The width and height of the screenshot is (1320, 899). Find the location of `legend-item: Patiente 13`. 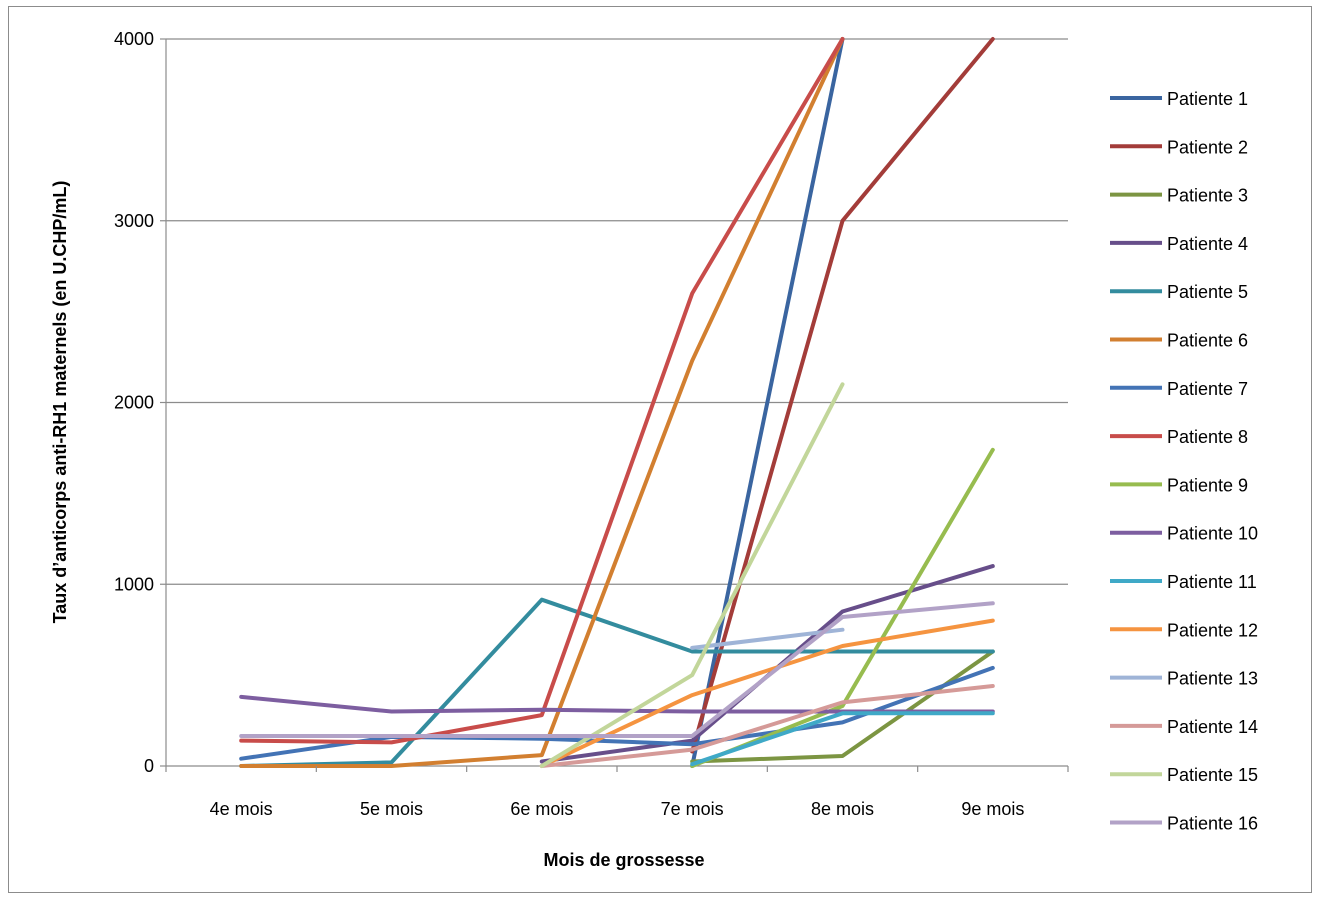

legend-item: Patiente 13 is located at coordinates (1184, 679).